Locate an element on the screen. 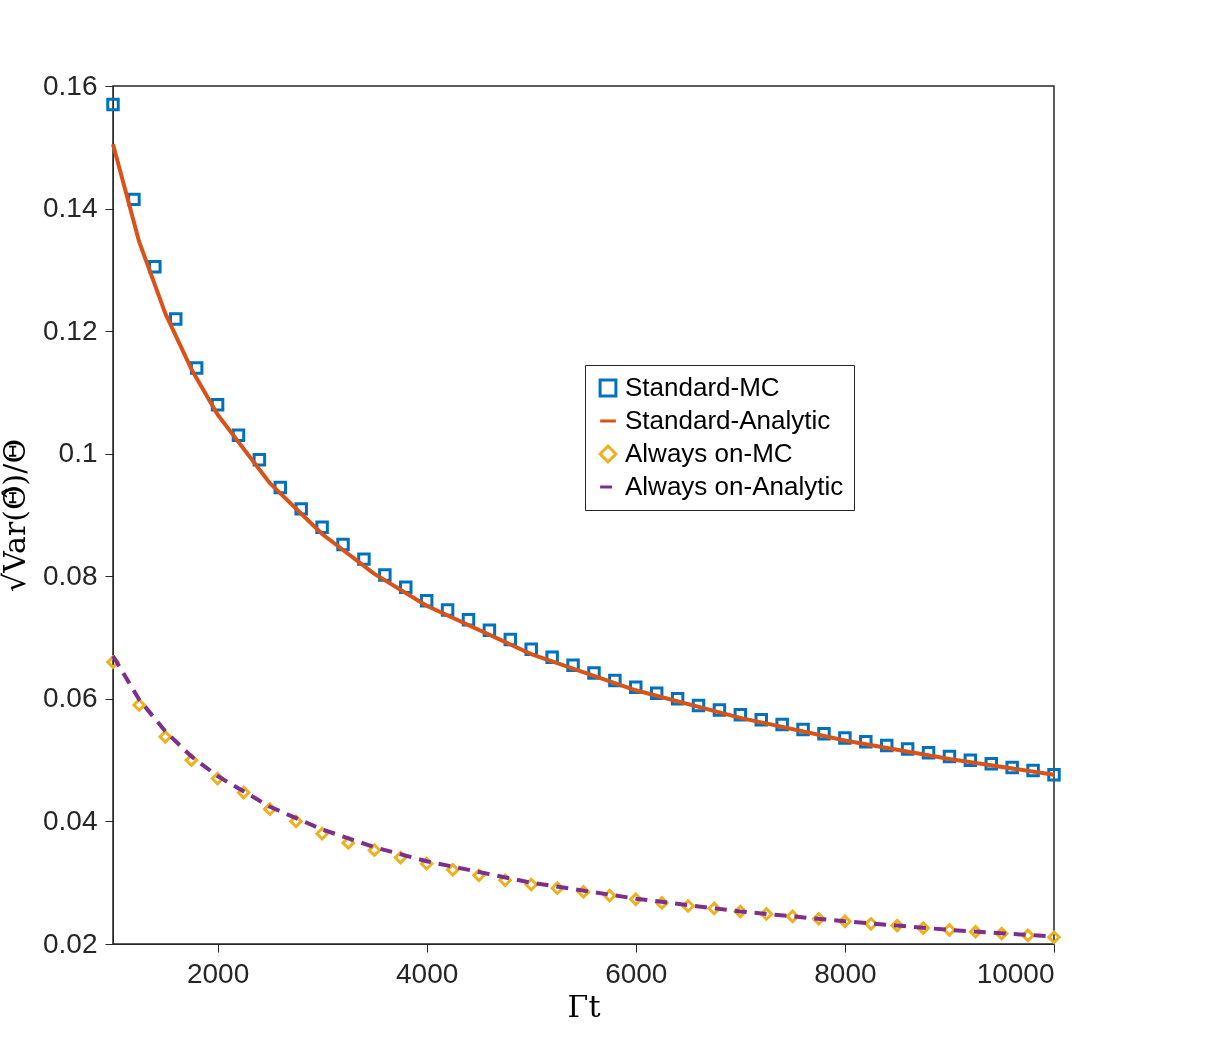 The width and height of the screenshot is (1213, 1055). legend-label: Standard-MC is located at coordinates (702, 387).